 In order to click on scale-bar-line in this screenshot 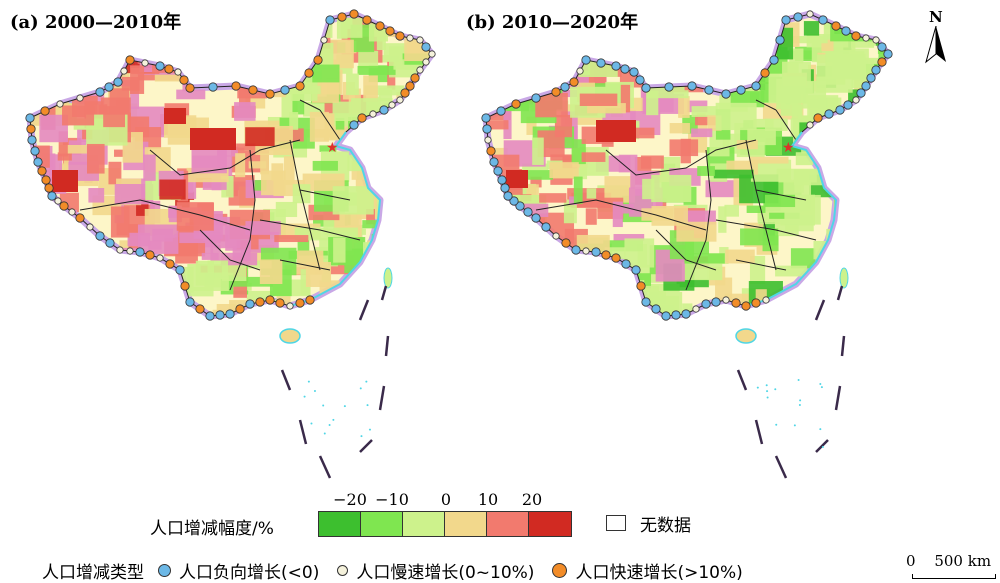, I will do `click(954, 576)`.